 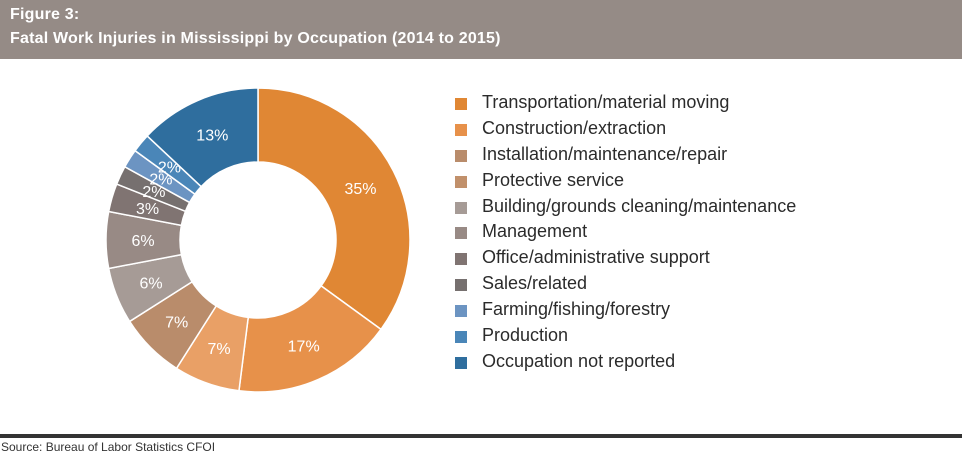 What do you see at coordinates (147, 209) in the screenshot?
I see `slice-data-label: 3%` at bounding box center [147, 209].